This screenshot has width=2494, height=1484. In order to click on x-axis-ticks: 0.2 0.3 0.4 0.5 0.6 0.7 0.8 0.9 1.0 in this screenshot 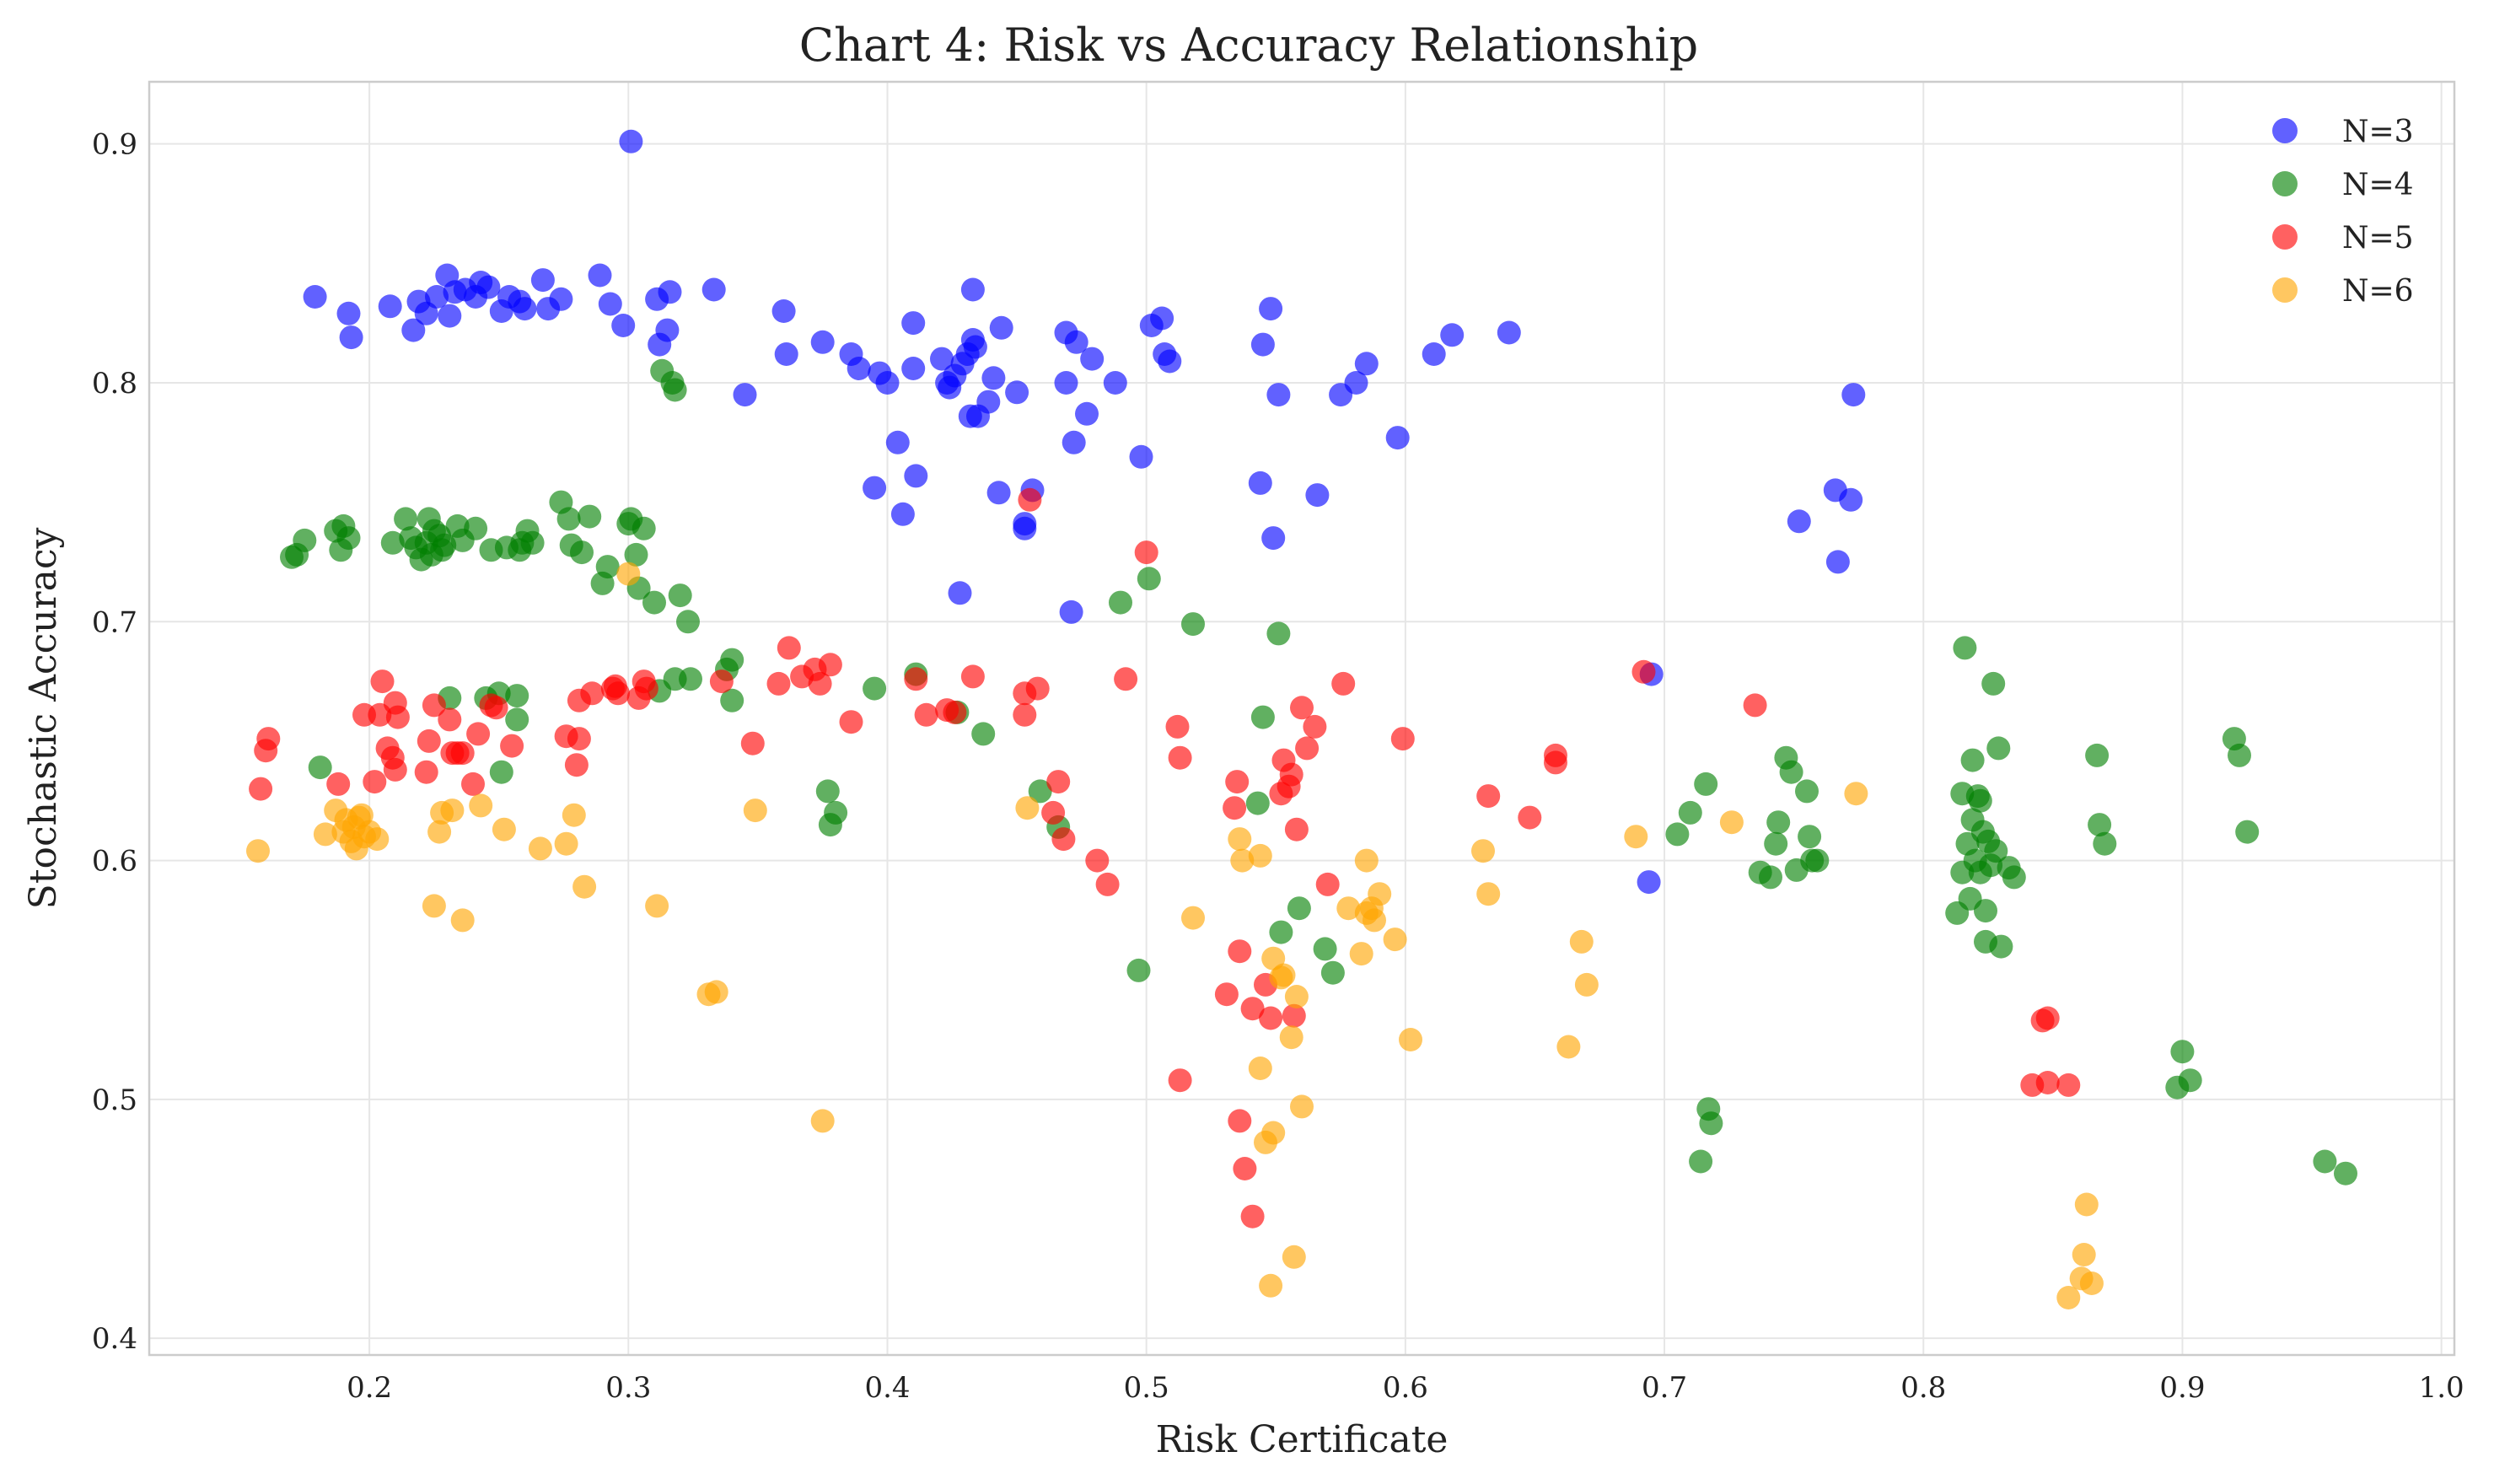, I will do `click(1405, 1388)`.